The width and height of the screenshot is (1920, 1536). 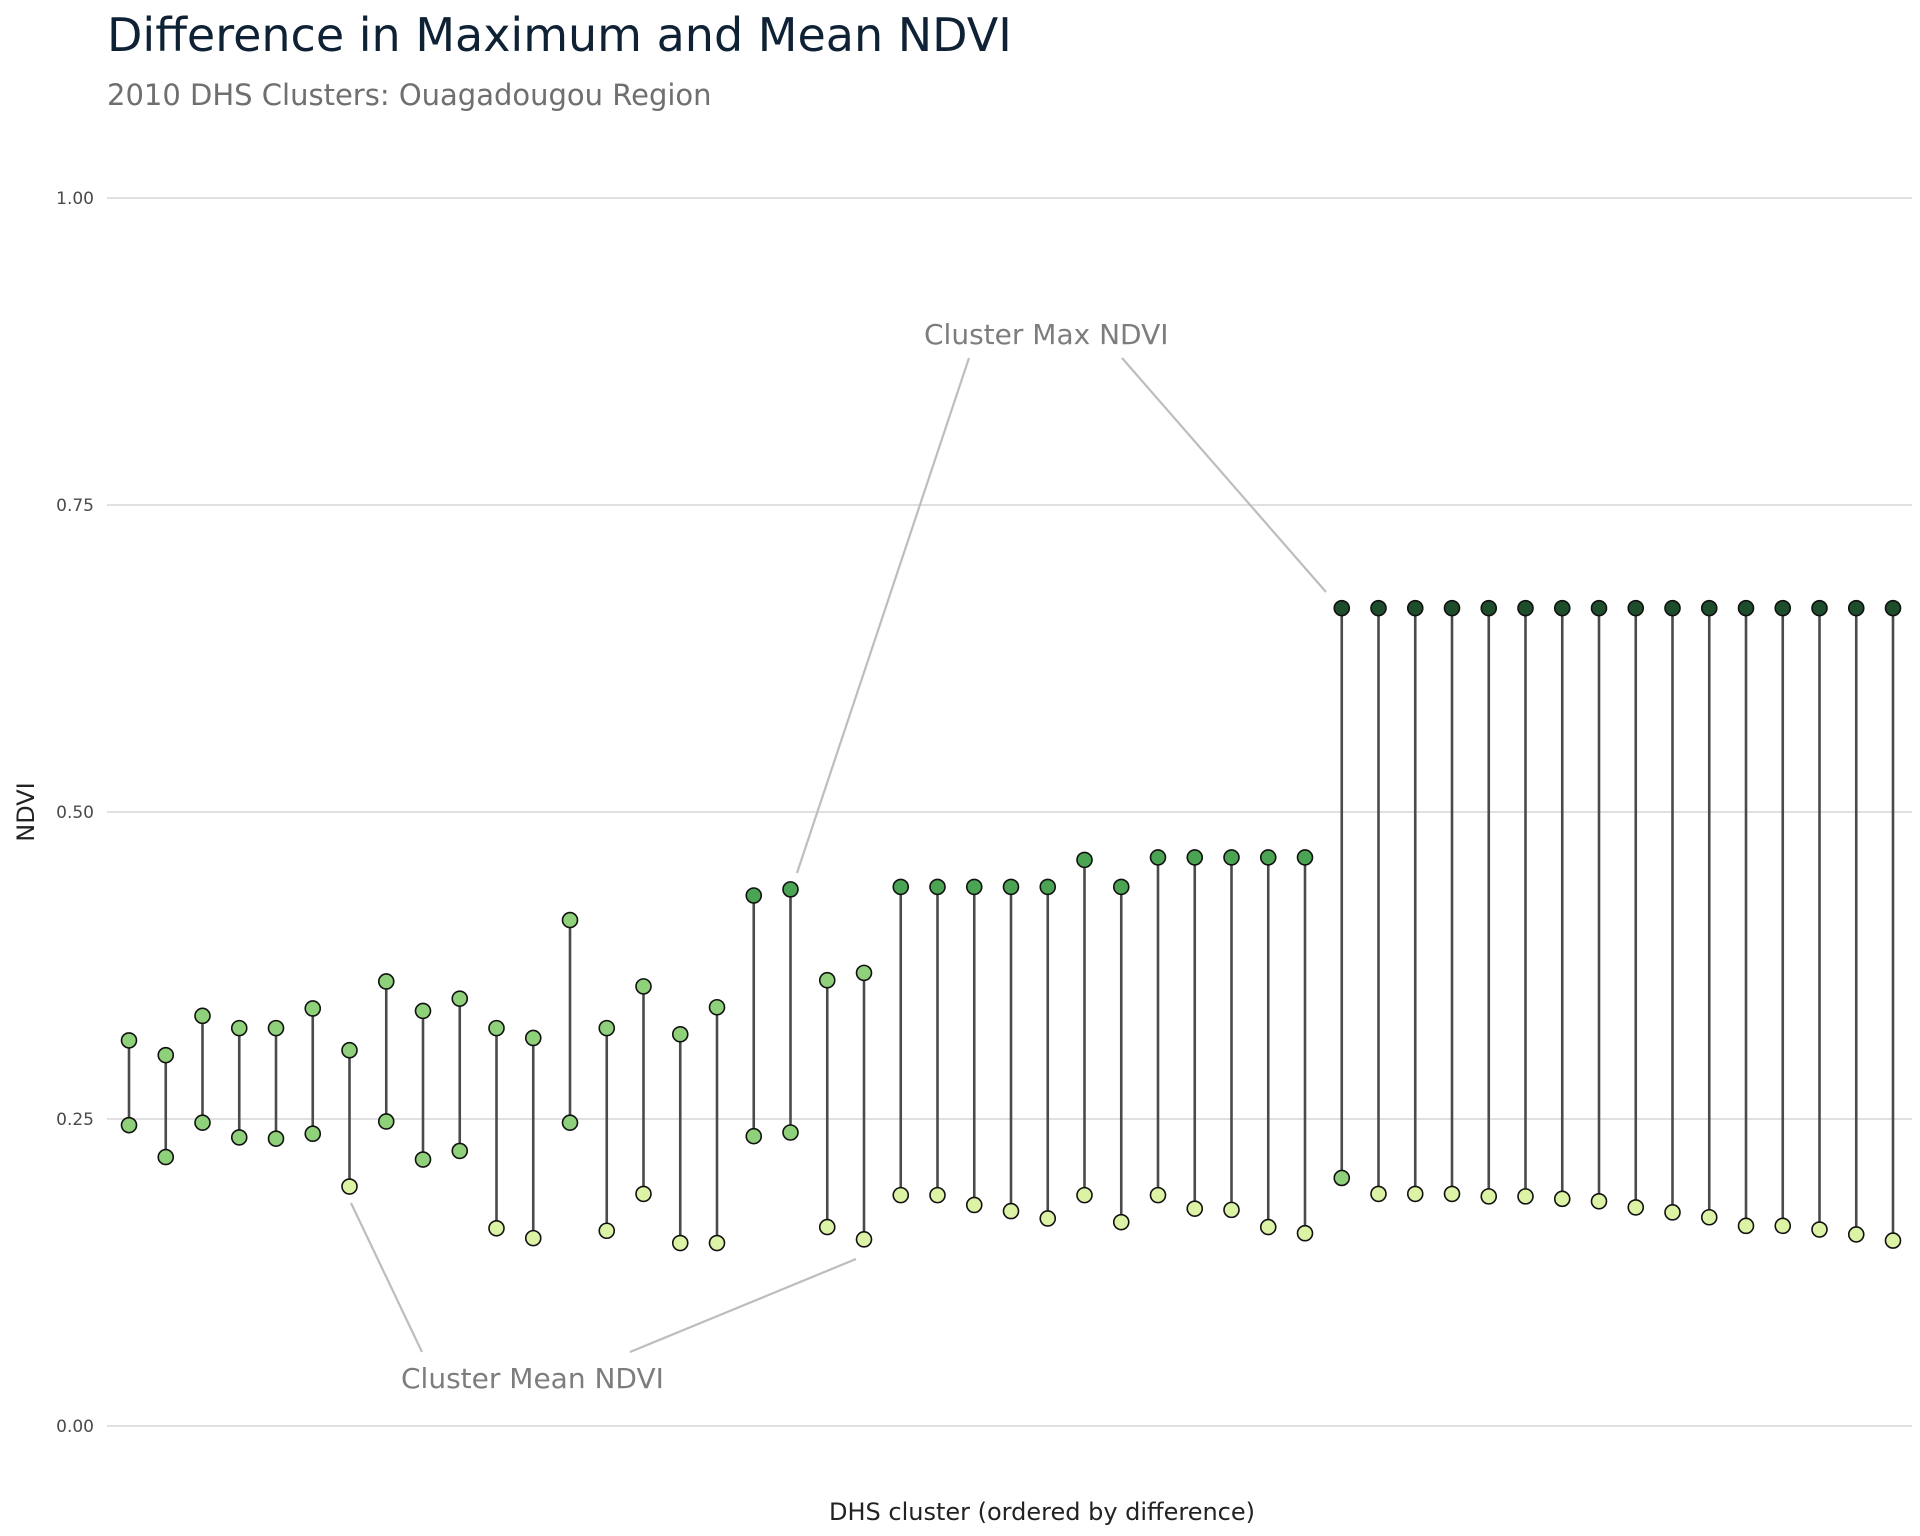 I want to click on annotation-max: Cluster Max NDVI, so click(x=1046, y=334).